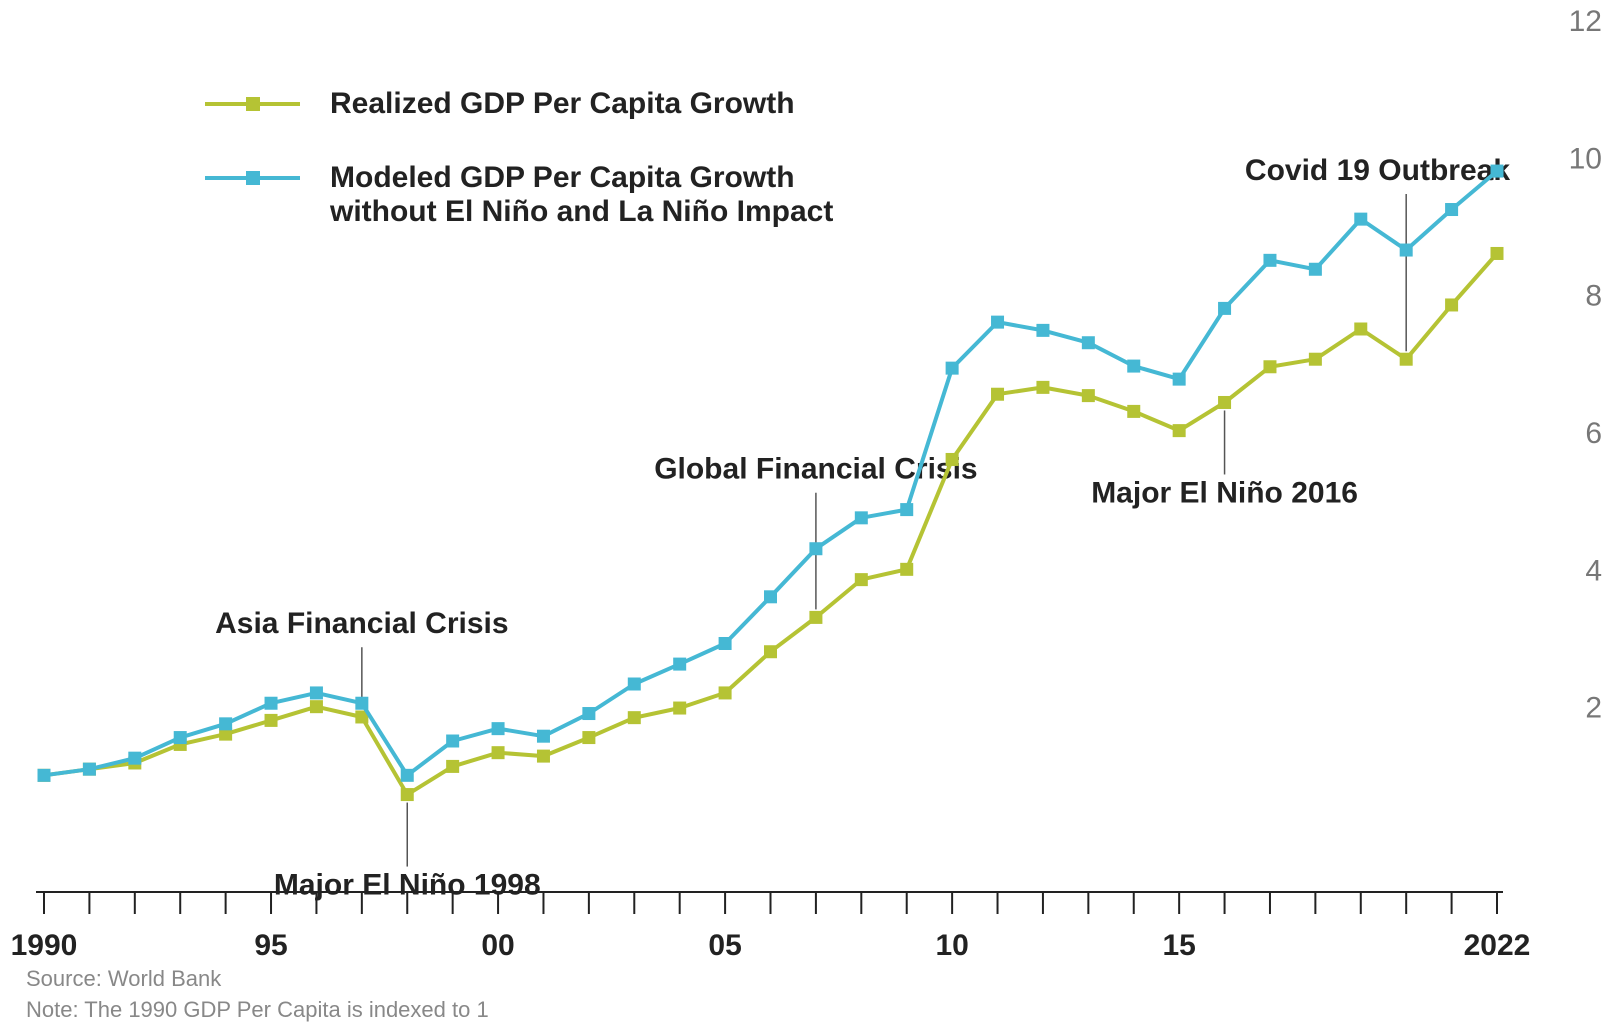 This screenshot has height=1034, width=1605. I want to click on y-tick-label-4: 4, so click(1593, 570).